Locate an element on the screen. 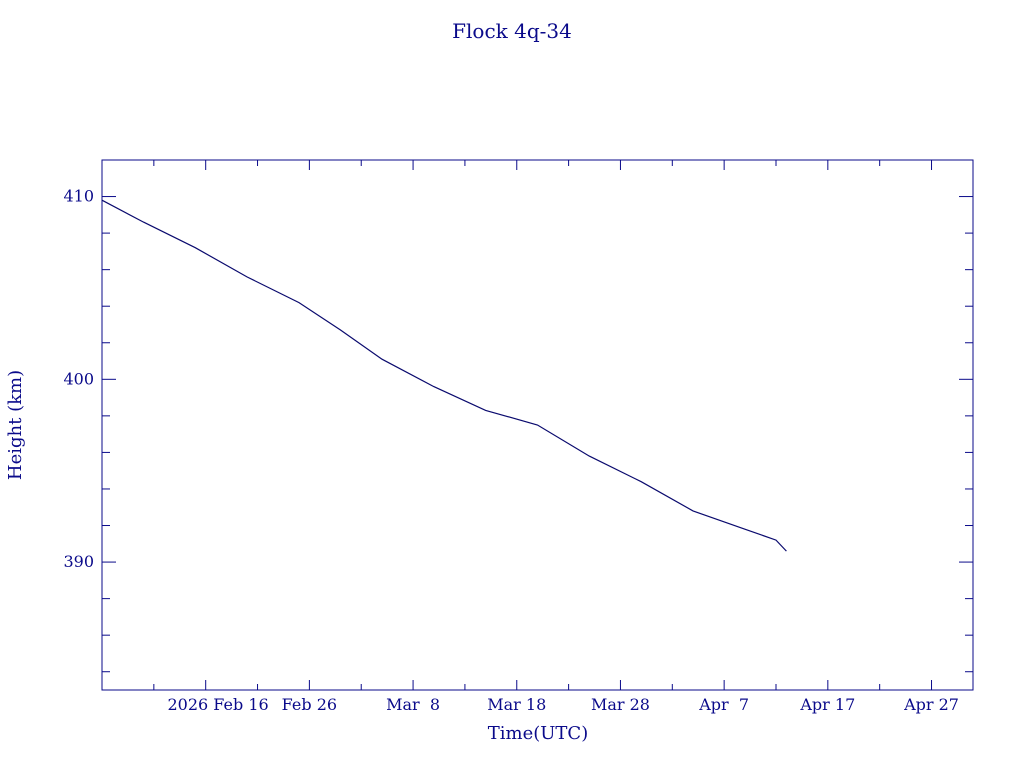  y-tick-label: 390 is located at coordinates (78, 561).